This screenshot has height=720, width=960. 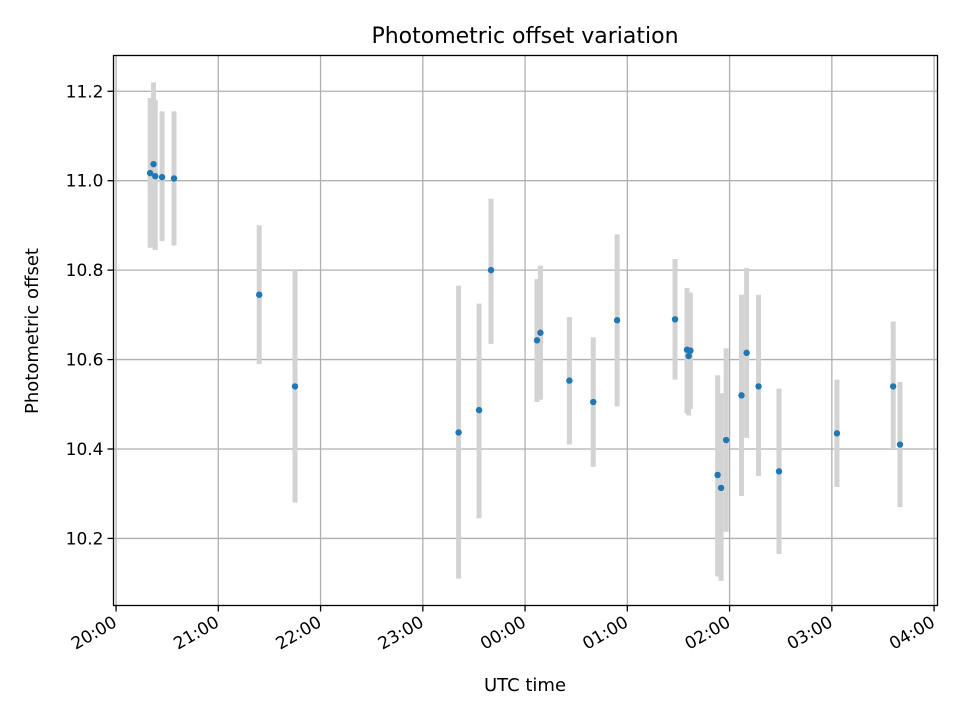 What do you see at coordinates (605, 634) in the screenshot?
I see `x-tick-label: 01:00` at bounding box center [605, 634].